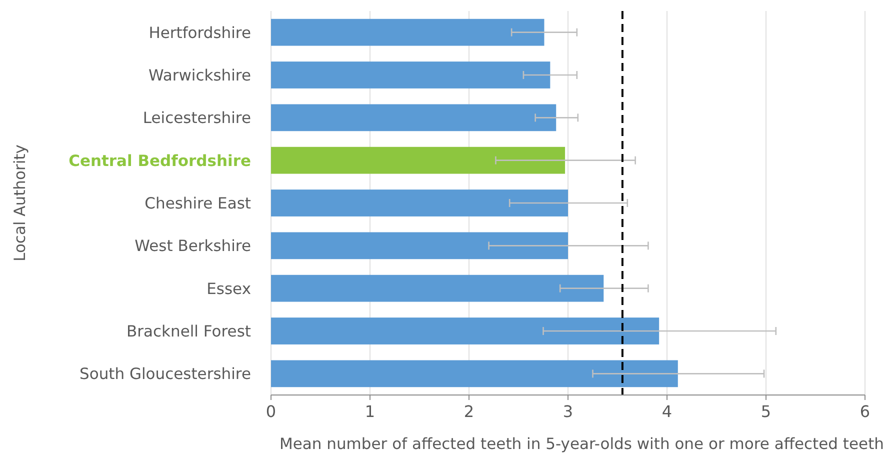  I want to click on y-tick-label: South Gloucestershire, so click(165, 374).